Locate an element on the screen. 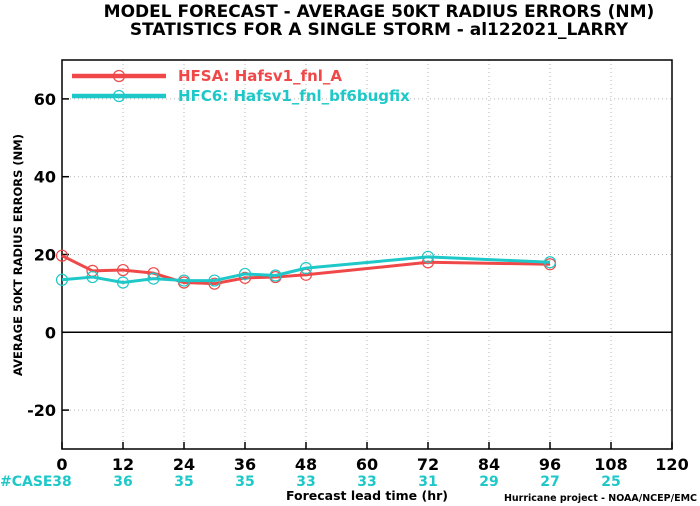  y-tick-label: 60 is located at coordinates (45, 99).